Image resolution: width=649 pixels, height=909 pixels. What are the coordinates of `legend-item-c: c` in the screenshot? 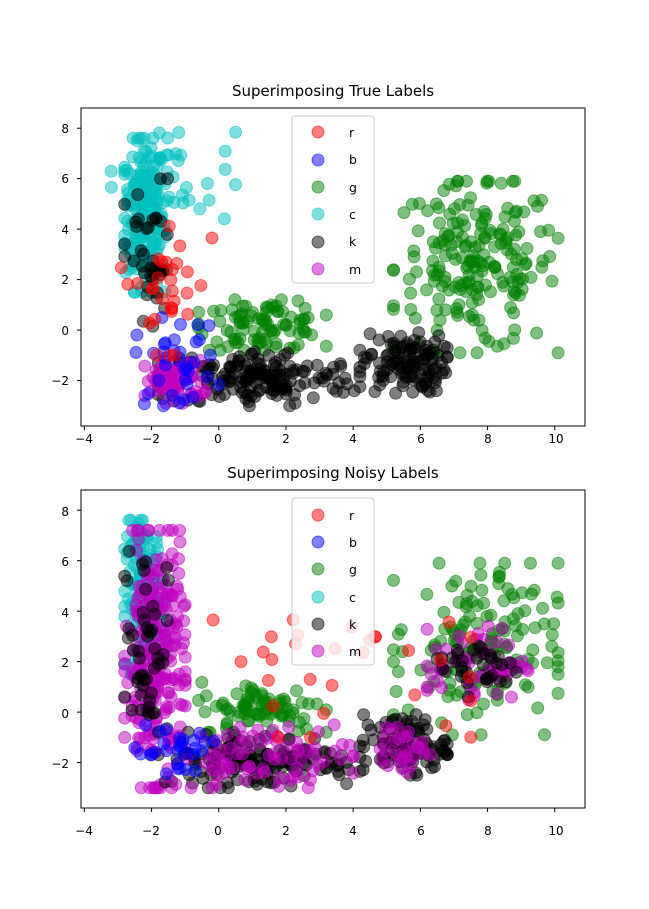 It's located at (333, 597).